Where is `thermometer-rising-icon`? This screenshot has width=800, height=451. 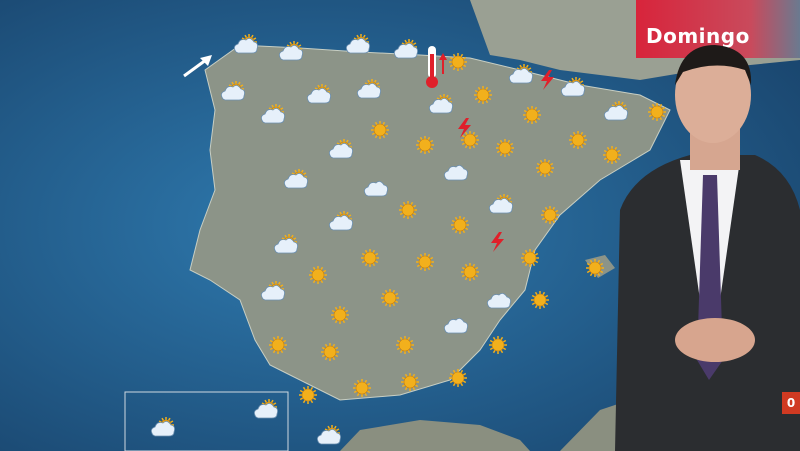 thermometer-rising-icon is located at coordinates (436, 67).